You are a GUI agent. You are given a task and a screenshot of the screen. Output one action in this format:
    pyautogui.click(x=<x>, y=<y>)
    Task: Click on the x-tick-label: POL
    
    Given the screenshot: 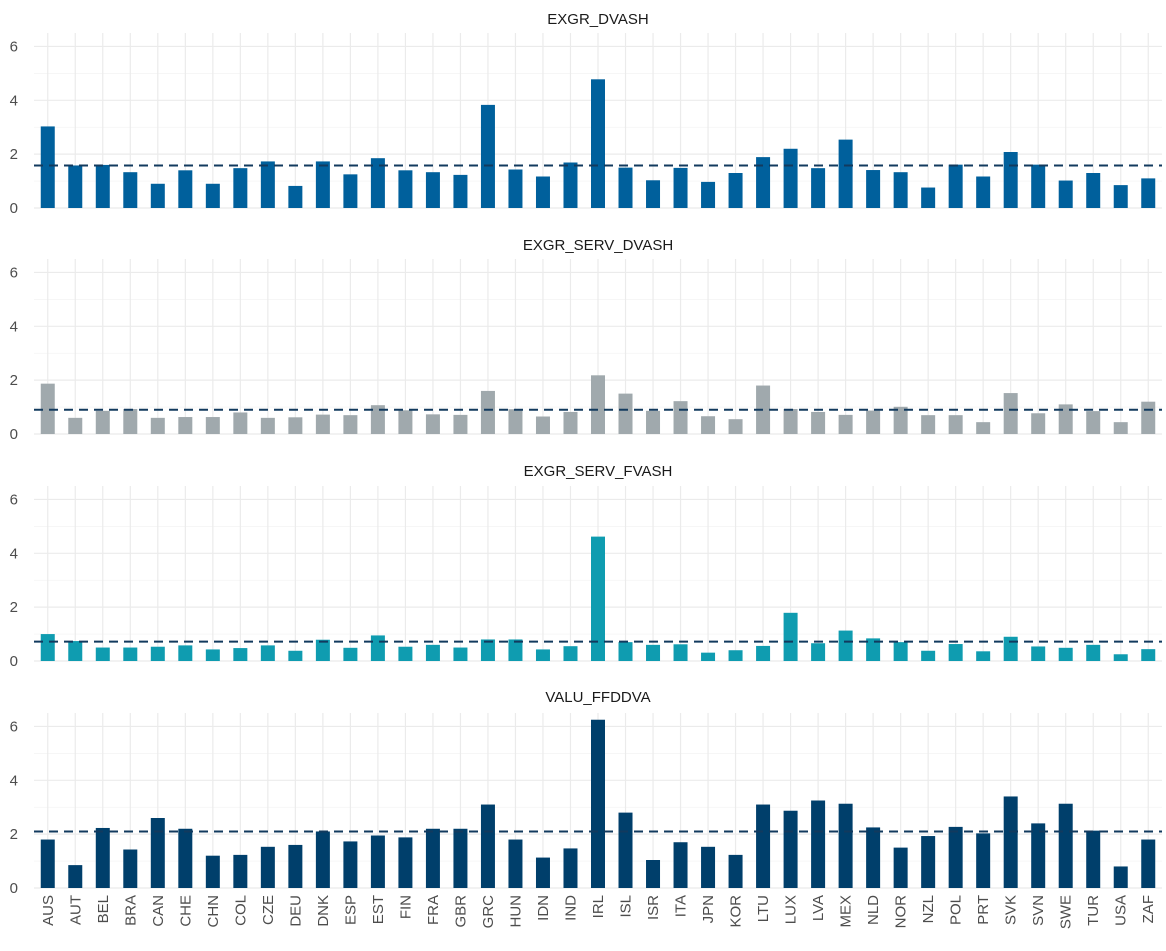 What is the action you would take?
    pyautogui.click(x=956, y=910)
    